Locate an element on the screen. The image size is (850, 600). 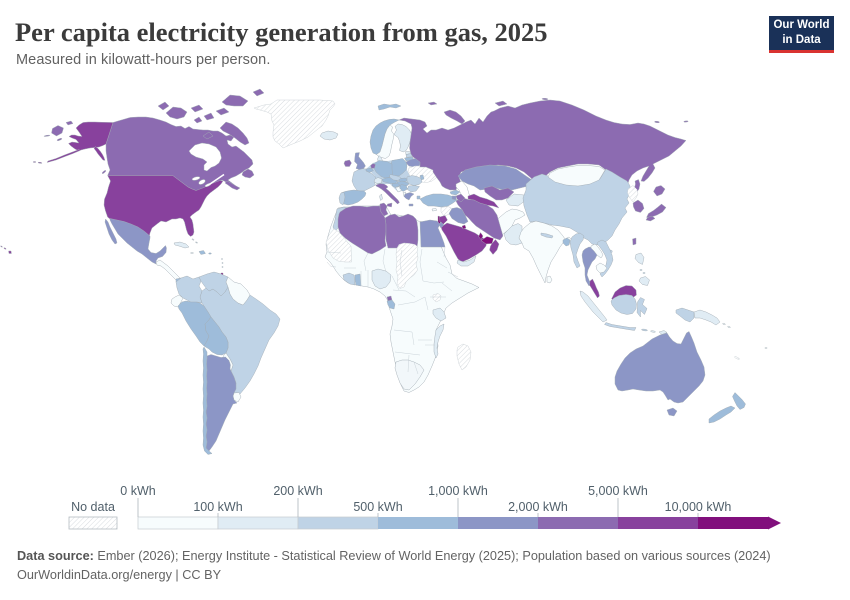
svg-text: 10,000 kWh is located at coordinates (698, 507).